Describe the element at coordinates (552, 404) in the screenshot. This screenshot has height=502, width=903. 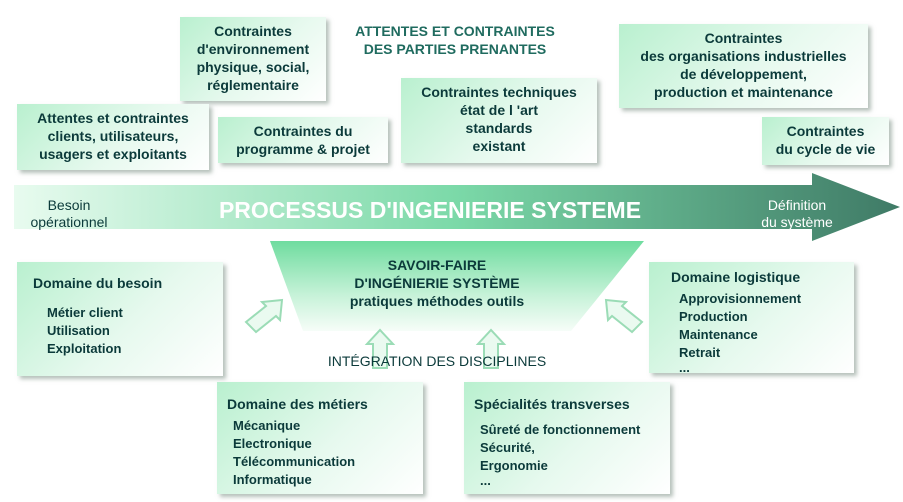
I see `specialites-transverses-title: Spécialités transverses` at that location.